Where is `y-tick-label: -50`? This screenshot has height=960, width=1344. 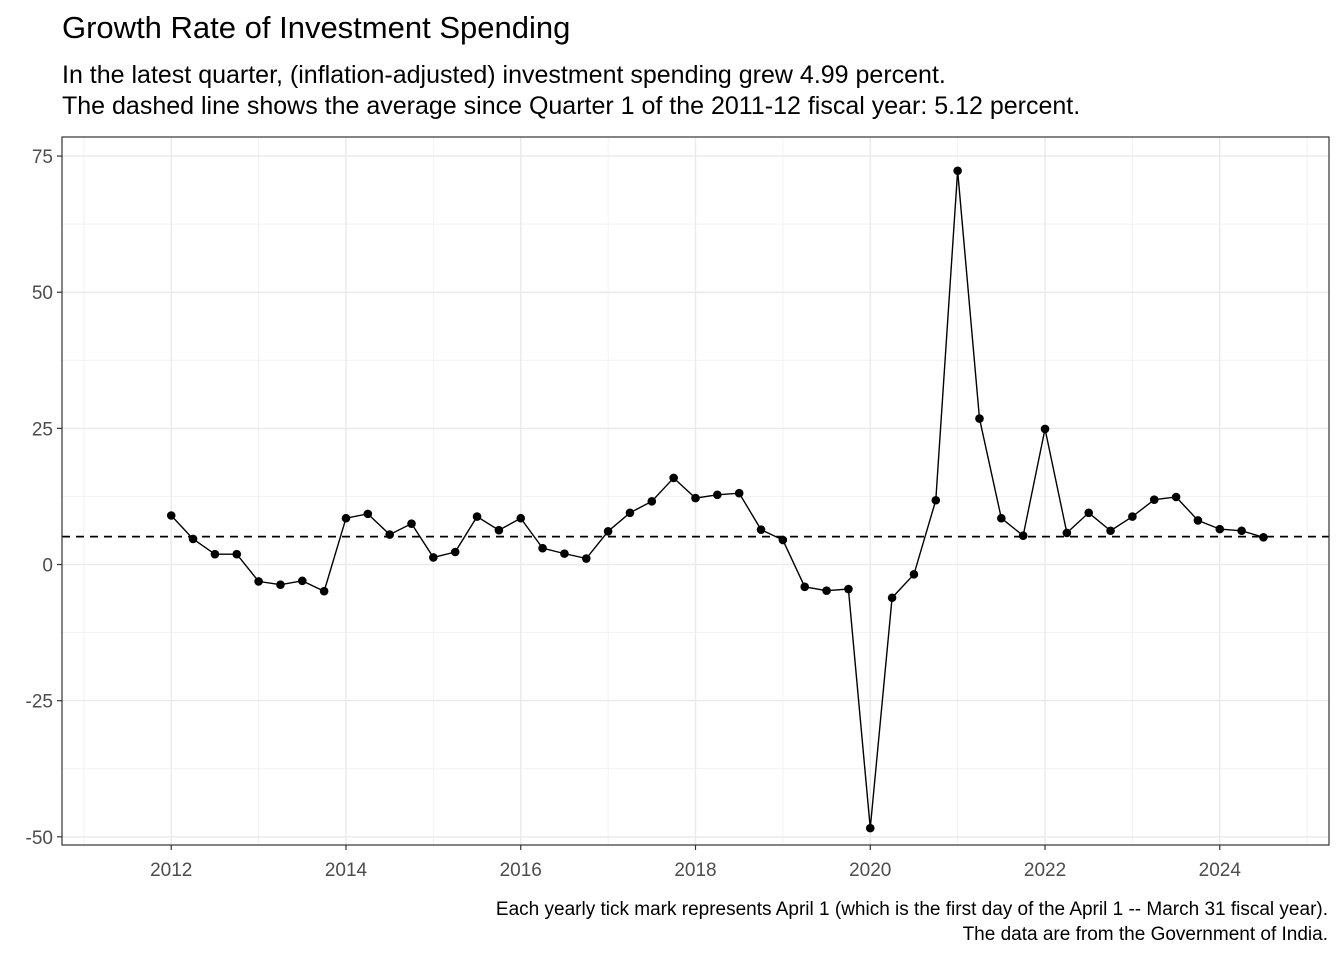 y-tick-label: -50 is located at coordinates (39, 838).